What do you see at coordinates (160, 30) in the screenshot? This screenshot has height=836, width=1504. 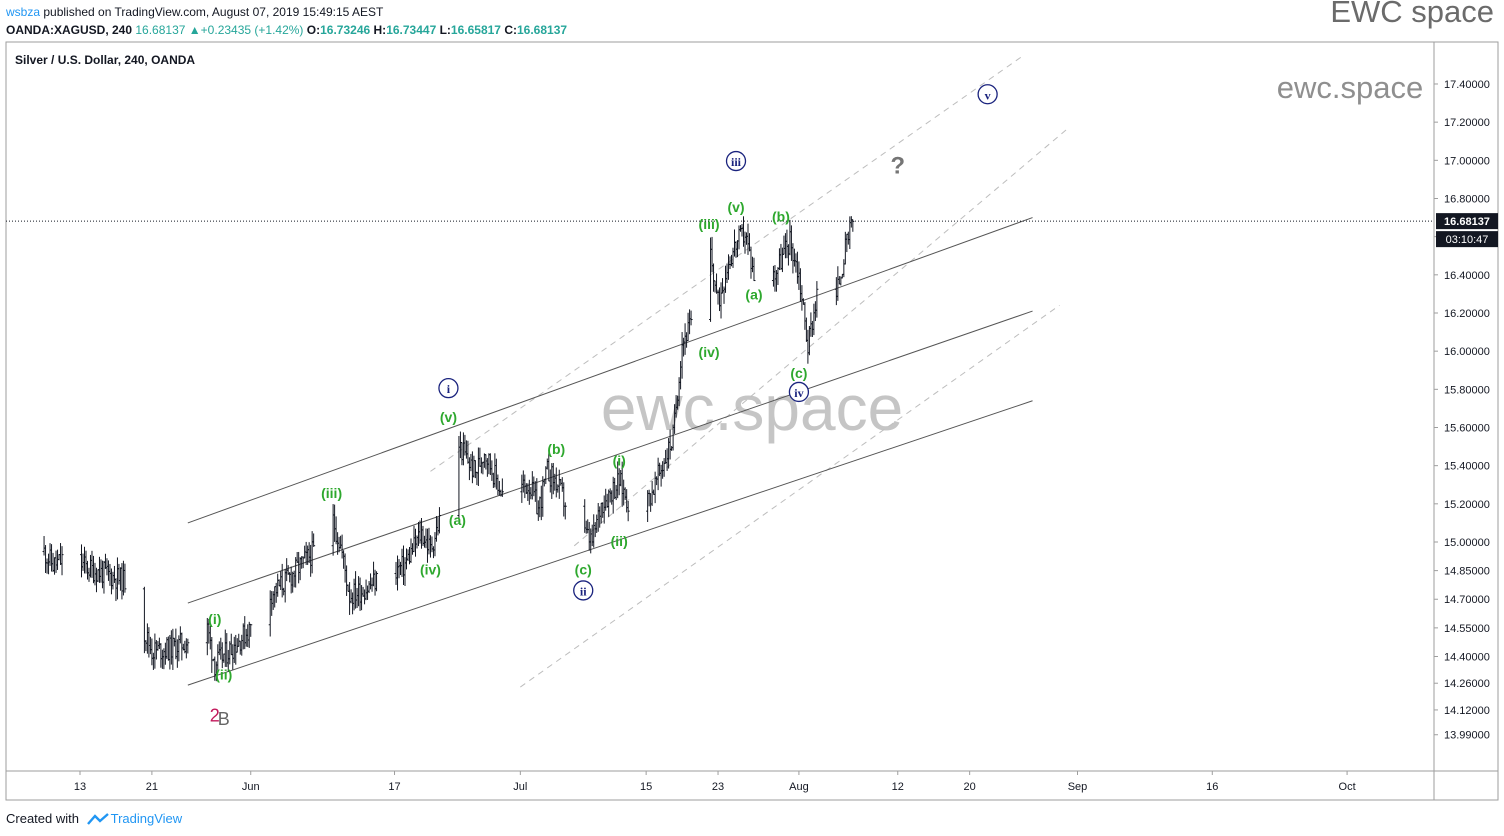 I see `last-price: 16.68137` at bounding box center [160, 30].